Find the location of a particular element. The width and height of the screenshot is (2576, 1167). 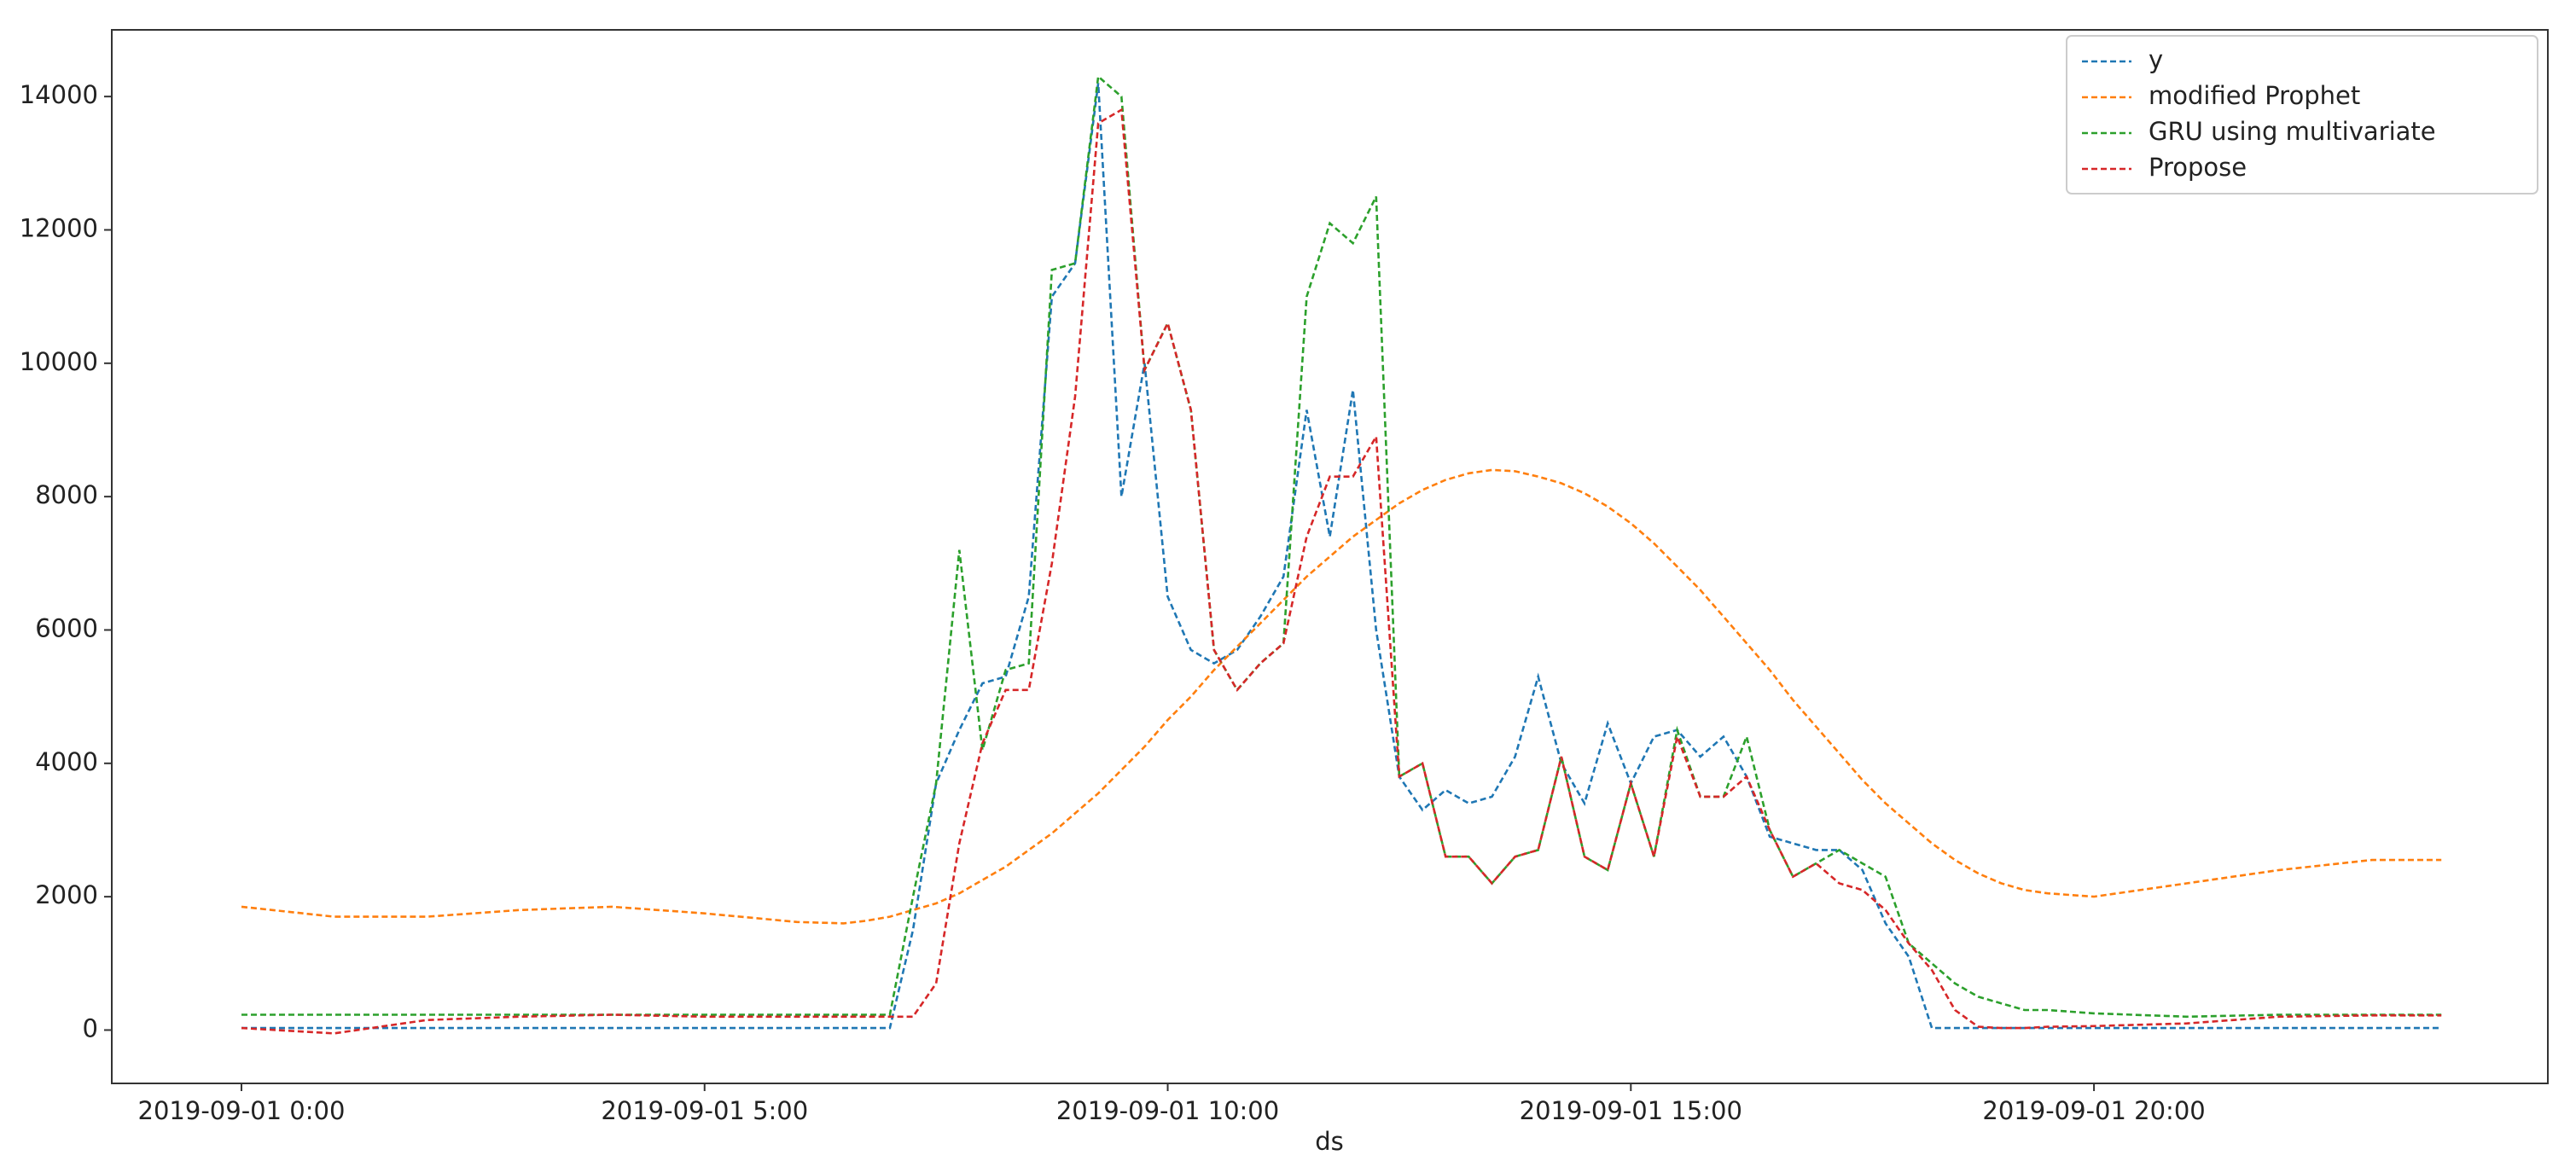

x-tick-label: 2019-09-01 15:00 is located at coordinates (1631, 1110).